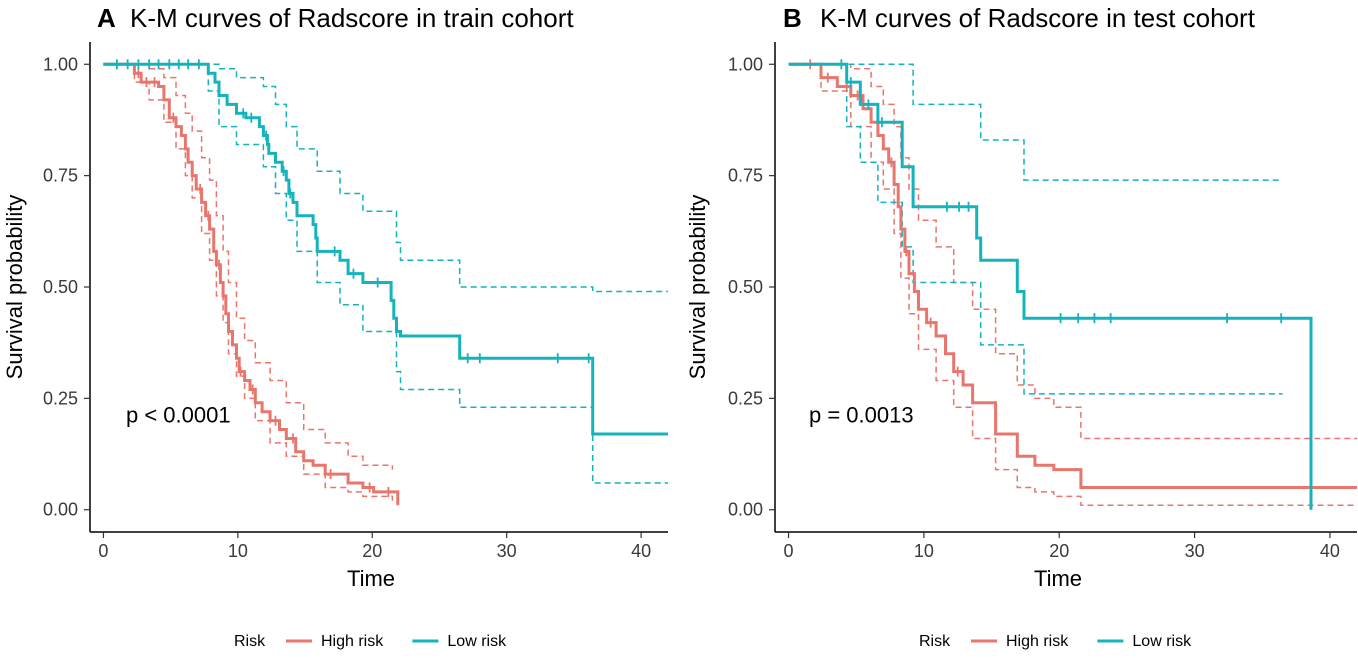 This screenshot has width=1358, height=658. Describe the element at coordinates (1038, 18) in the screenshot. I see `chart-title: K-M curves of Radscore in test cohort` at that location.